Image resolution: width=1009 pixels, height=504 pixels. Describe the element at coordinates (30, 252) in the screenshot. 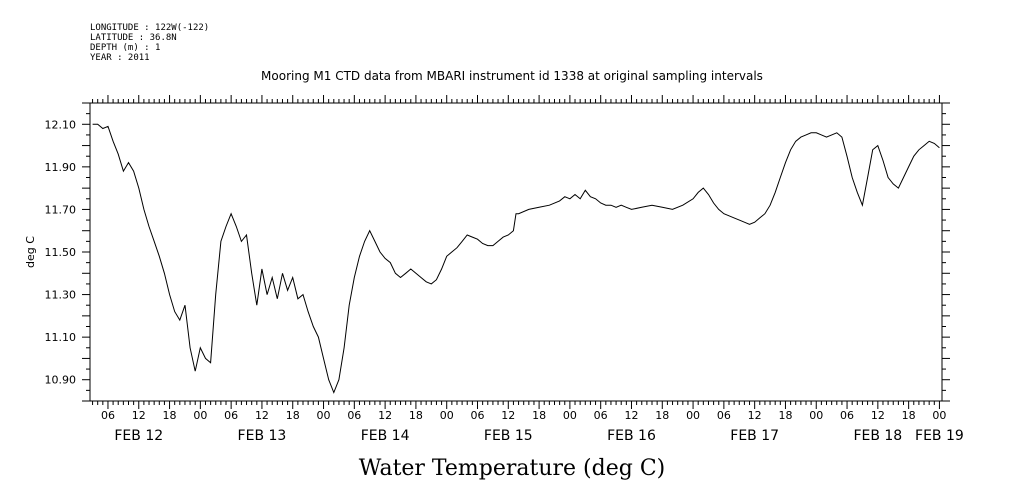

I see `y-axis-label: deg C` at that location.